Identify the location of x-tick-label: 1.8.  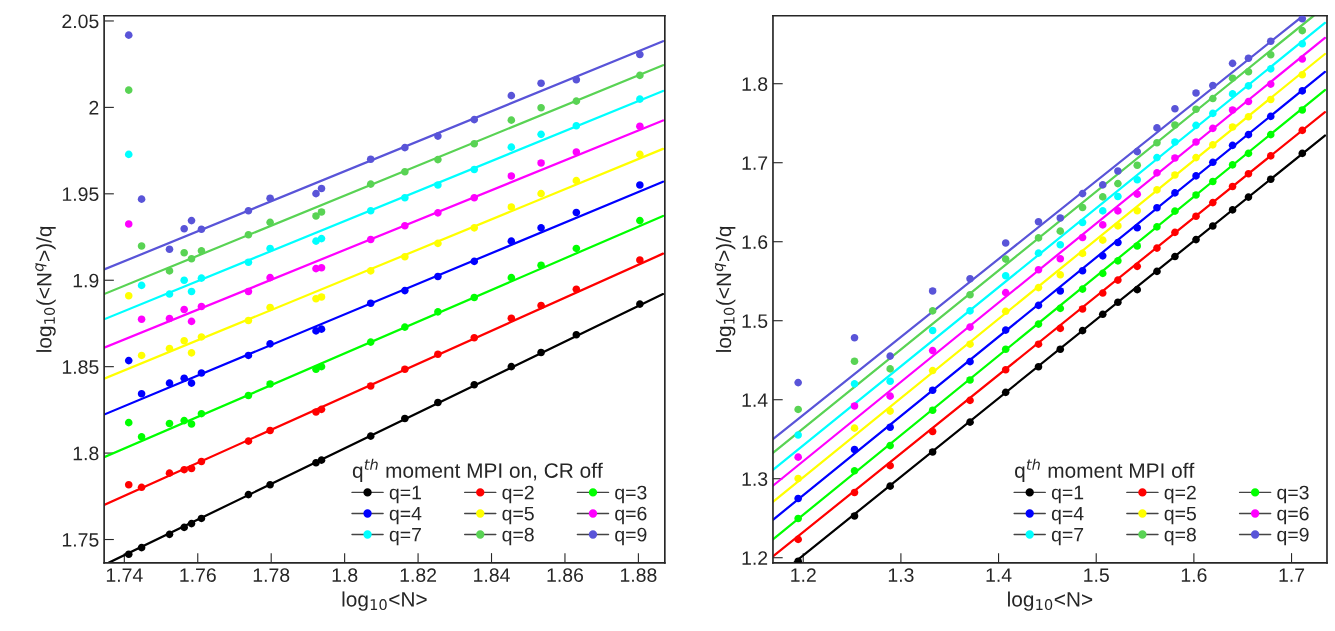
(345, 575).